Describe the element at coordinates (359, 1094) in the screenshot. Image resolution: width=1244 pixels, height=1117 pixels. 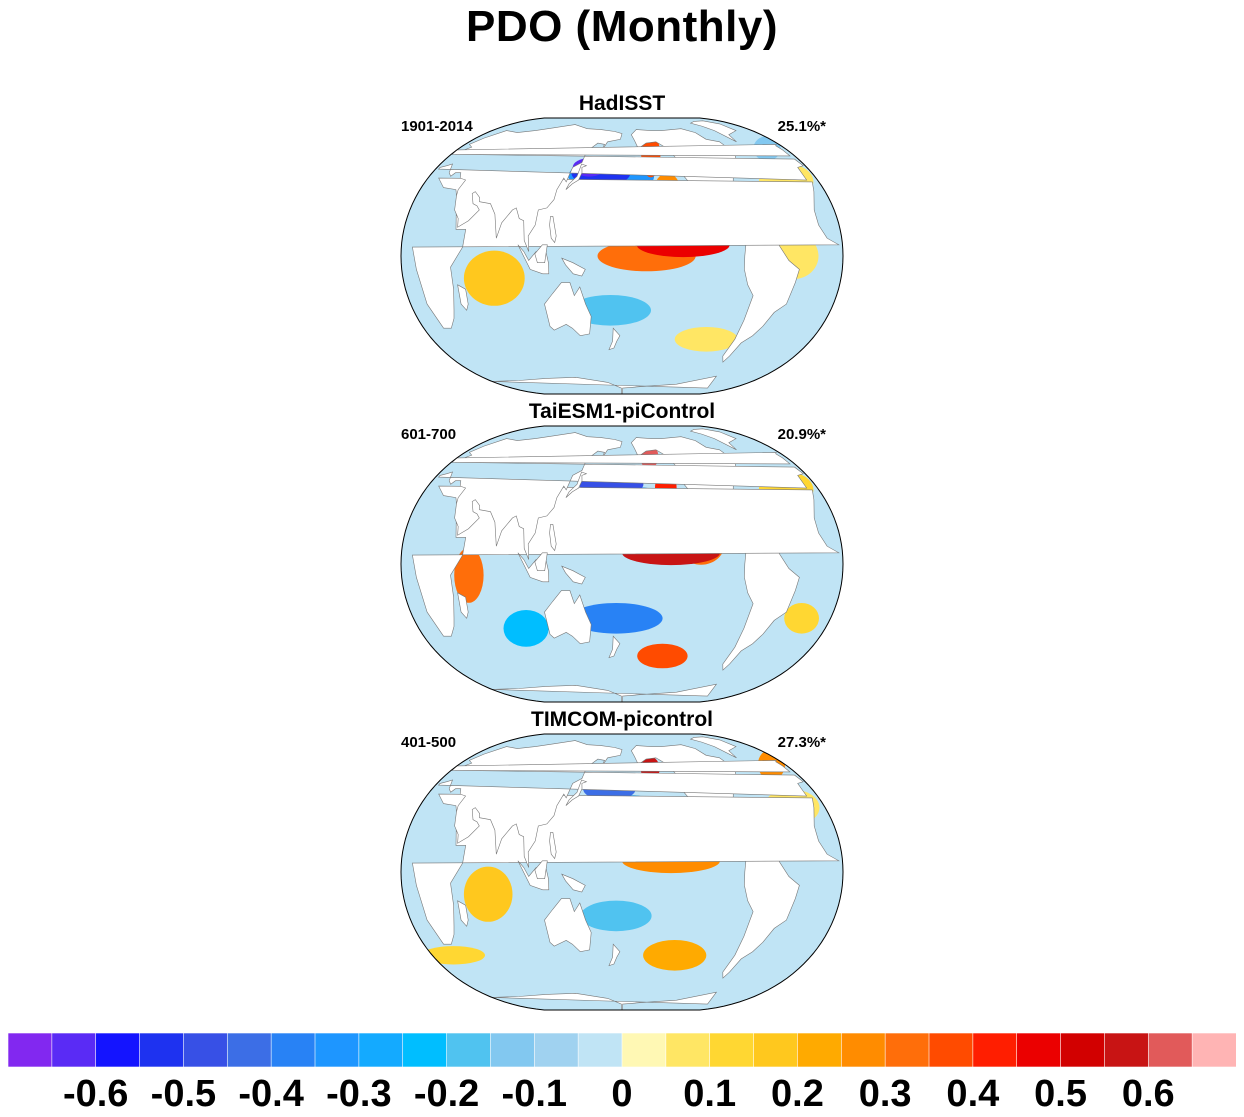
I see `colorbar-tick-label: -0.3` at that location.